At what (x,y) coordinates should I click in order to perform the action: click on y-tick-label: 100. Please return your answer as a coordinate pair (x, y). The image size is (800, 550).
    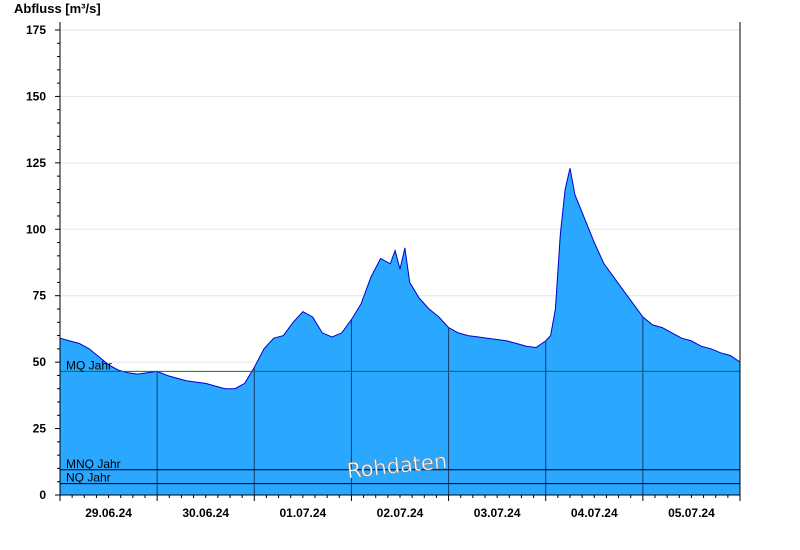
    Looking at the image, I should click on (36, 229).